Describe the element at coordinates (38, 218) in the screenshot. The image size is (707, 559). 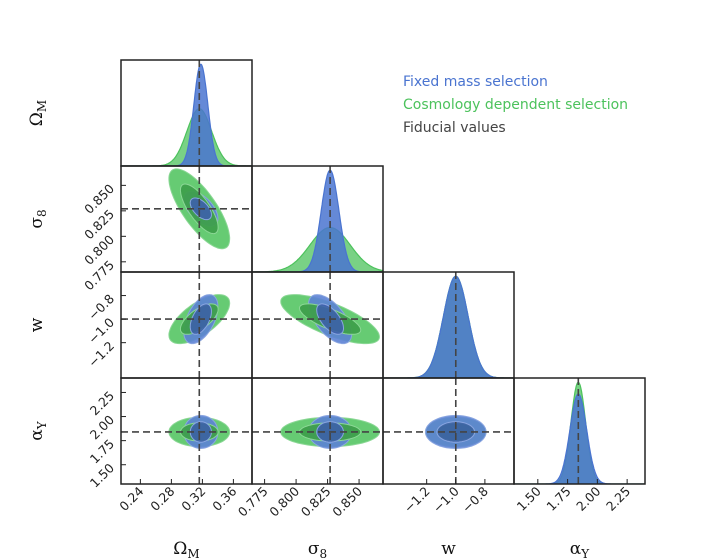
I see `y-axis-label-sigma_8: σ8` at that location.